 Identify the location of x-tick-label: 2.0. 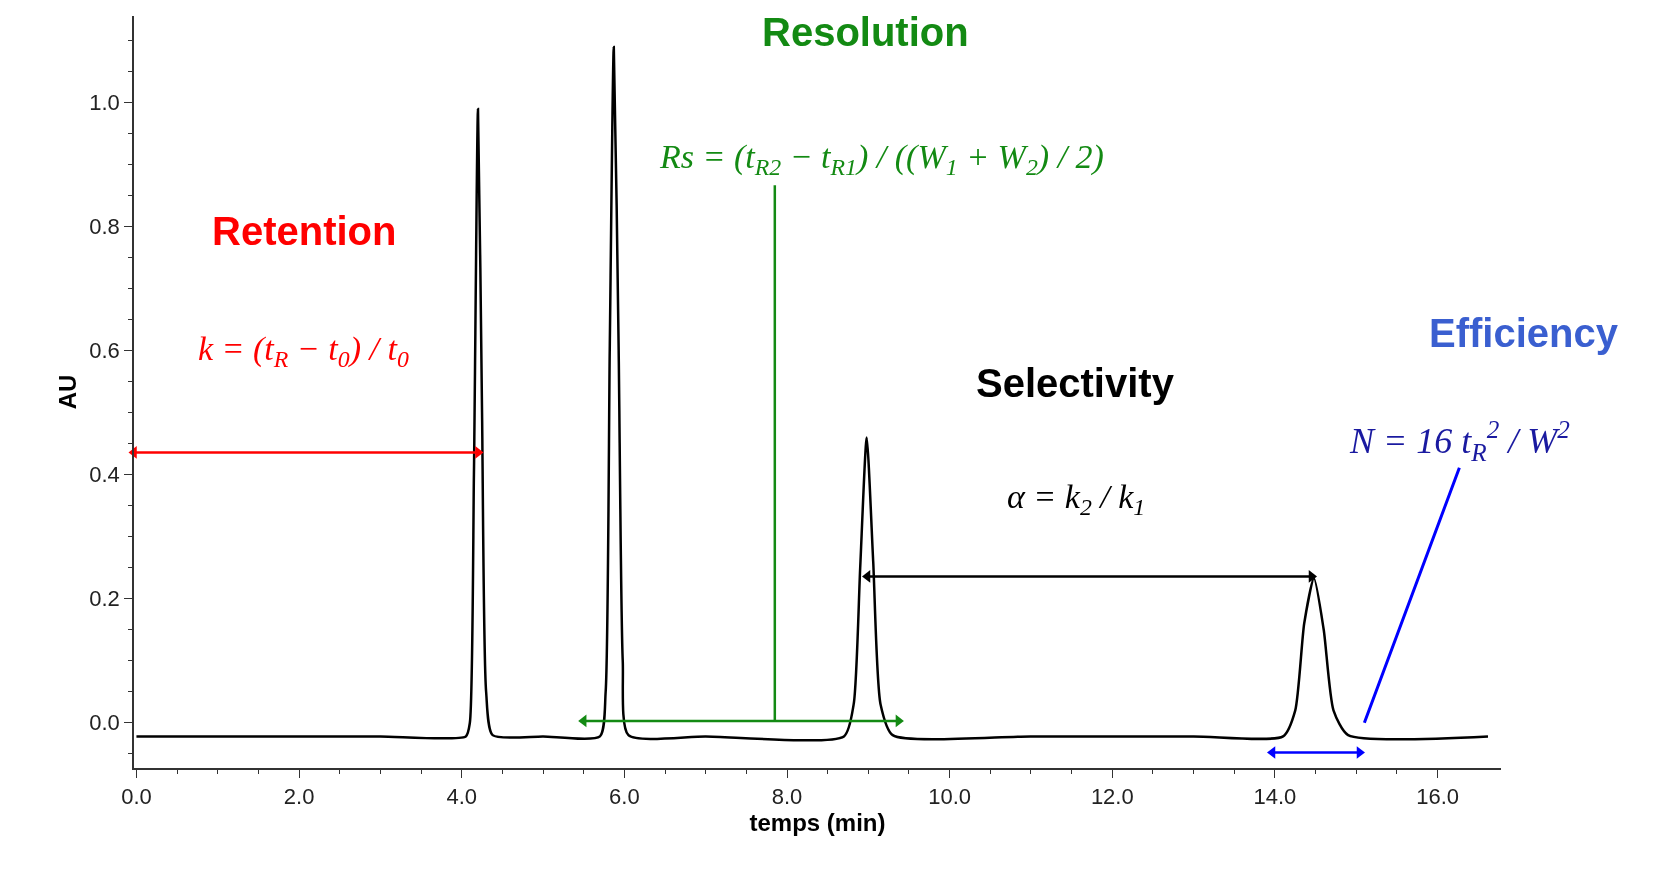
(299, 797).